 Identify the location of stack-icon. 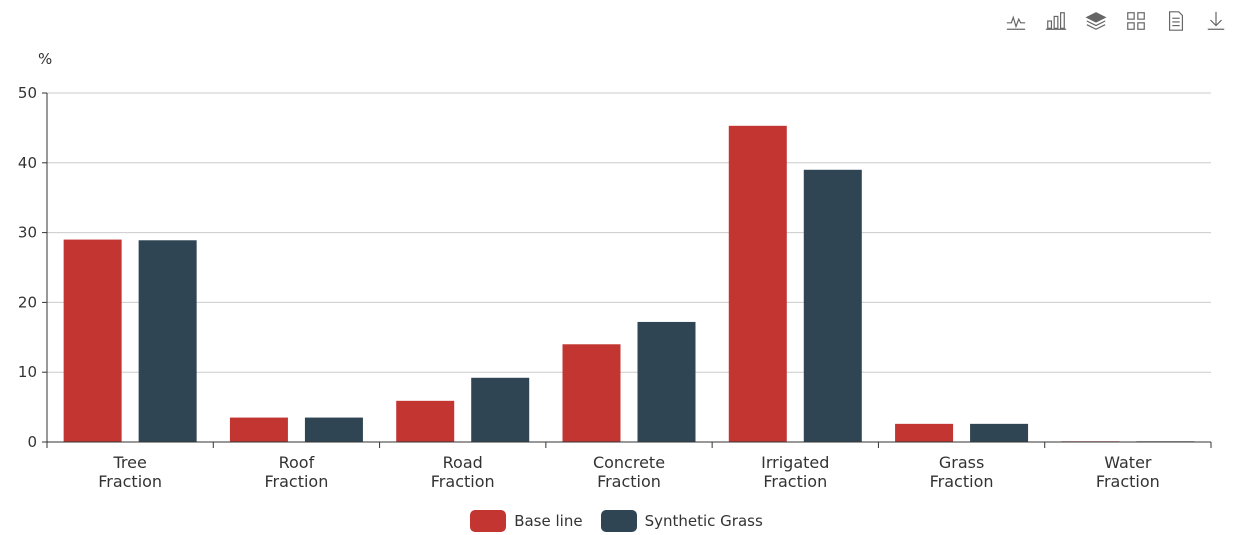
(1096, 21).